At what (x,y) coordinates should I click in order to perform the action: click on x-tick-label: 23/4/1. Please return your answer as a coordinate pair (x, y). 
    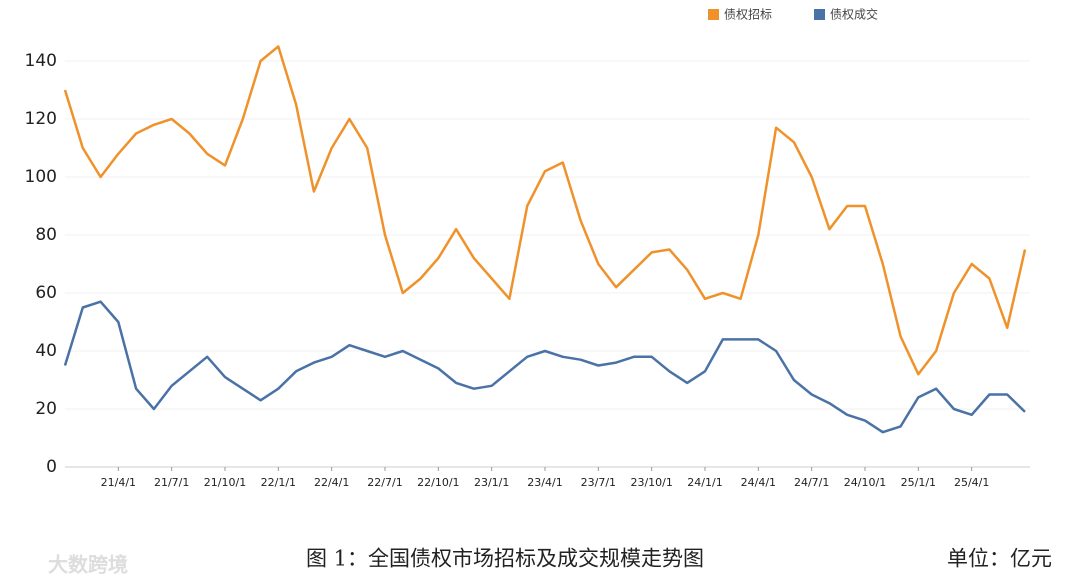
    Looking at the image, I should click on (544, 482).